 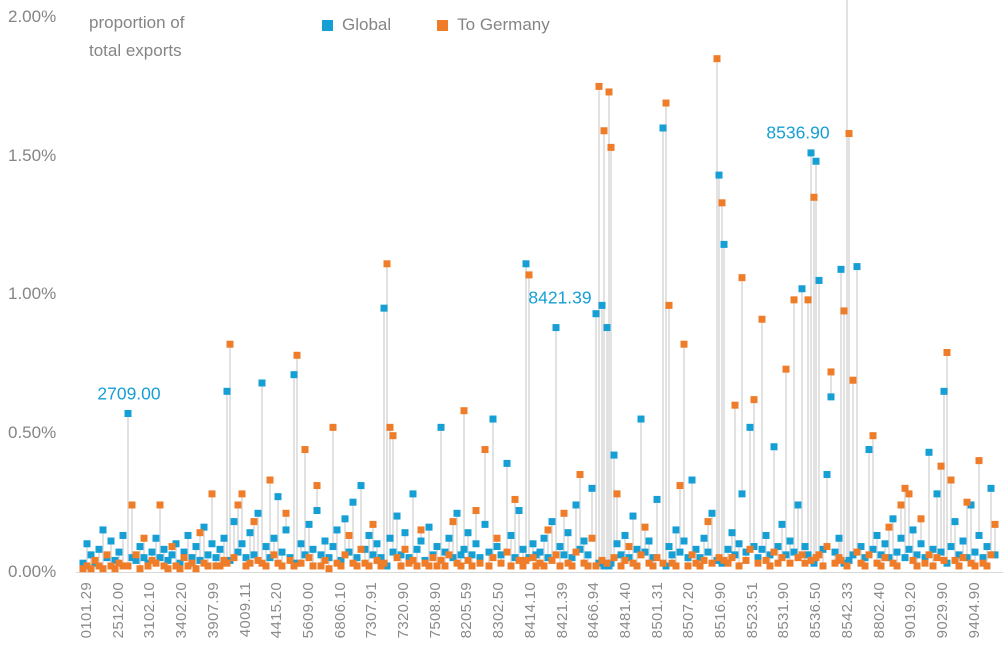 I want to click on legend-item-global: Global, so click(x=356, y=25).